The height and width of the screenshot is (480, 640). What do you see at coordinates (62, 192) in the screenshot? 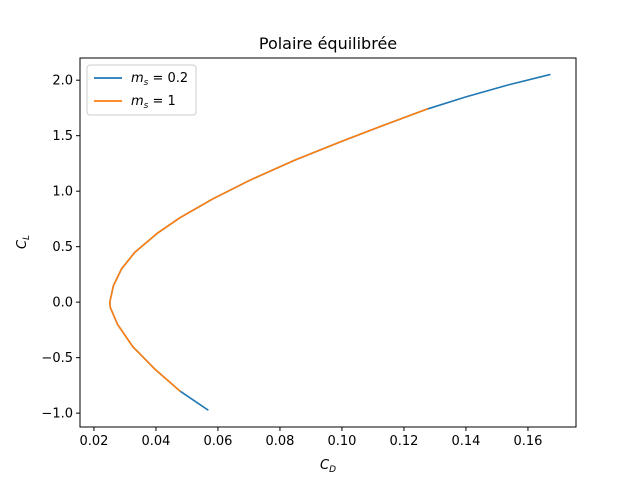
I see `y-tick-label-4: 1.0` at bounding box center [62, 192].